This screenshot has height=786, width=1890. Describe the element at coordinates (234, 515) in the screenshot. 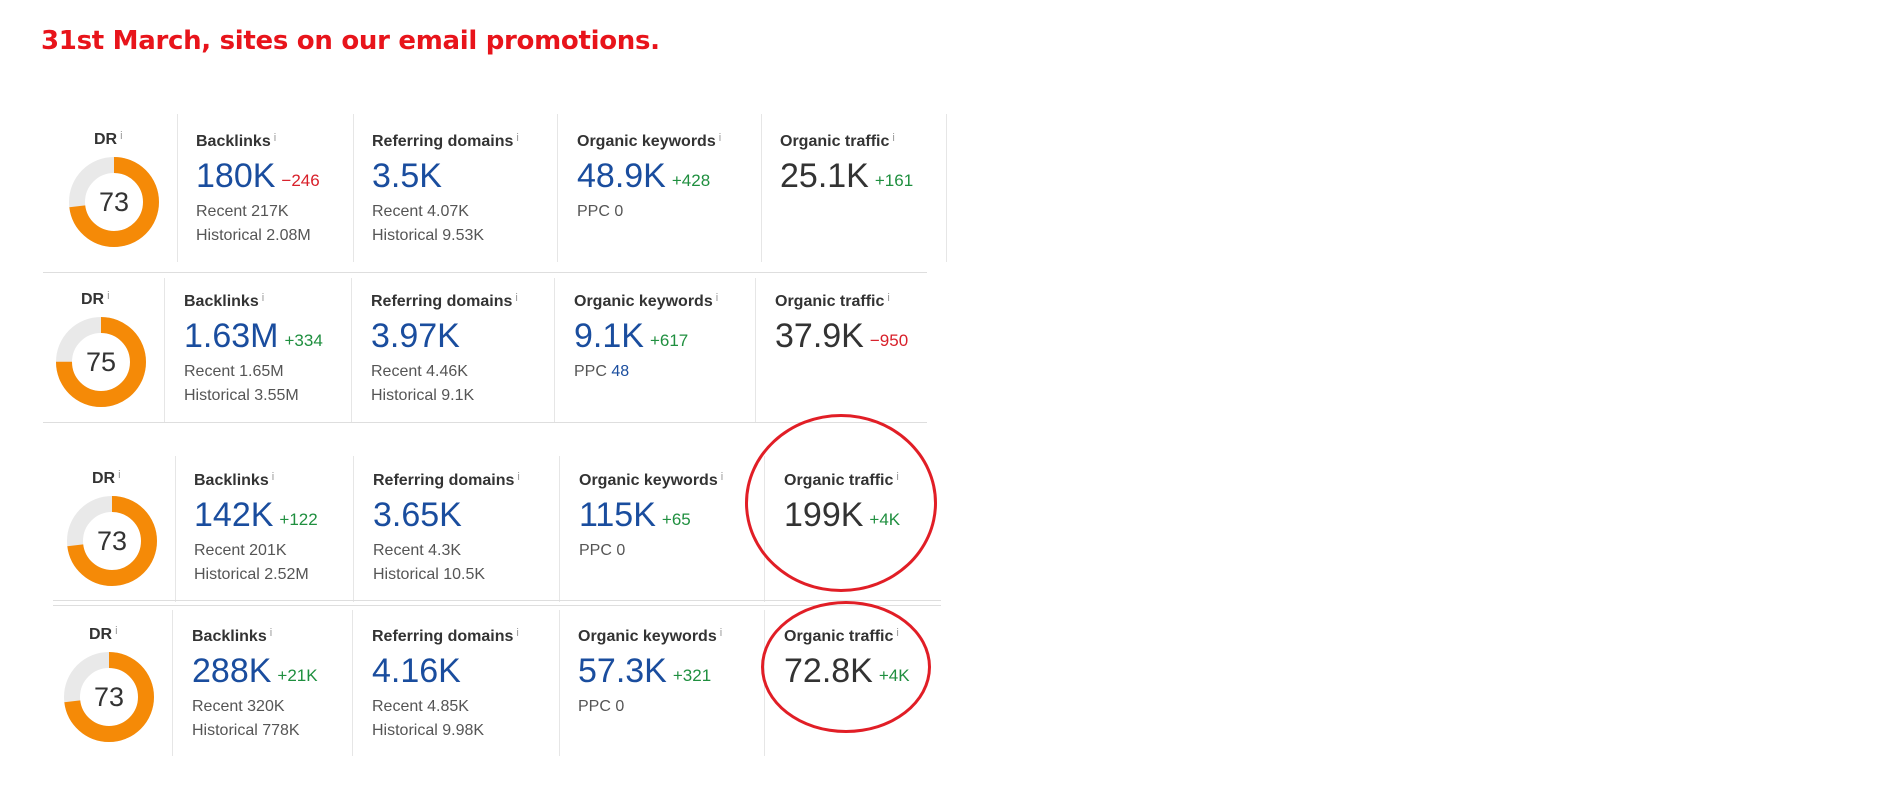

I see `backlinks-value: 142K` at that location.